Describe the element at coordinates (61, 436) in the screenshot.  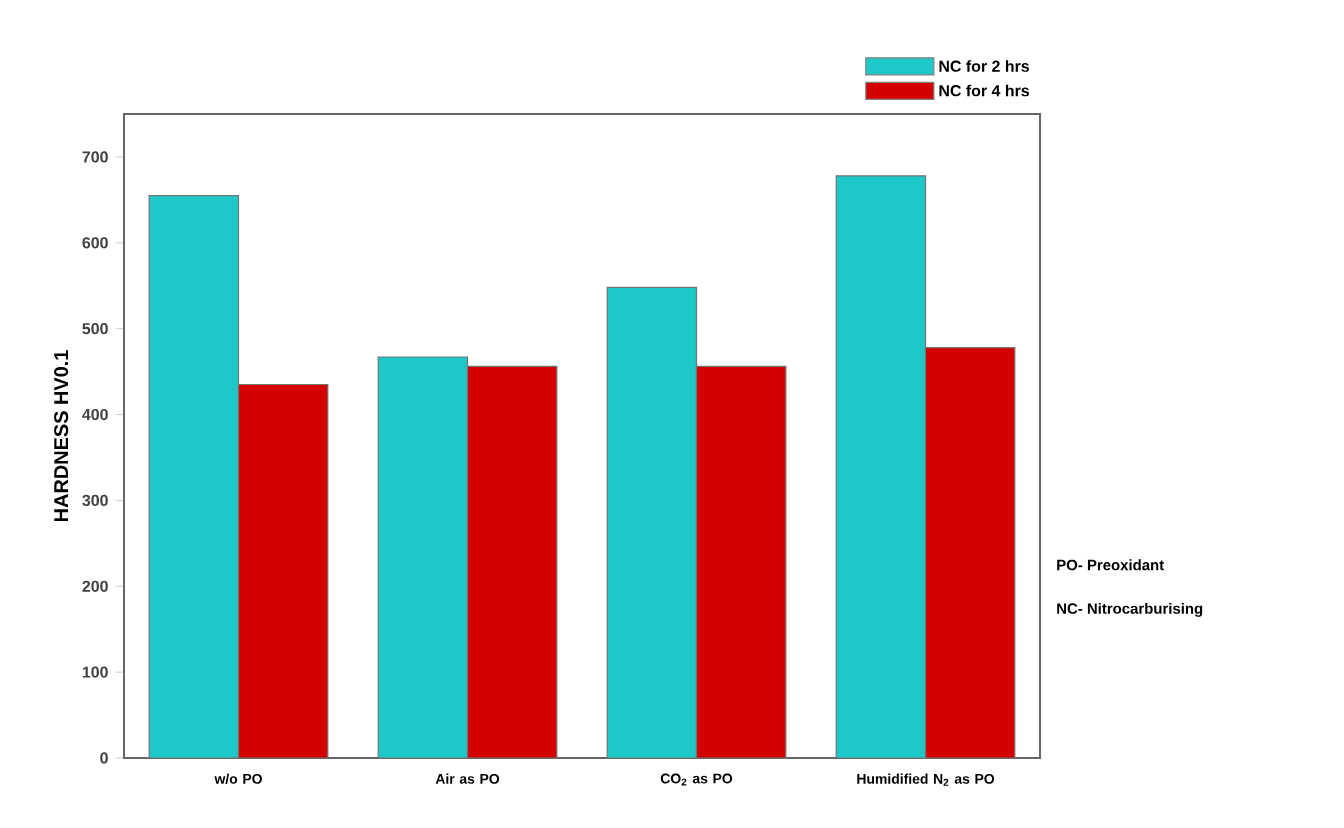
I see `y-axis-title: HARDNESS HV0.1` at that location.